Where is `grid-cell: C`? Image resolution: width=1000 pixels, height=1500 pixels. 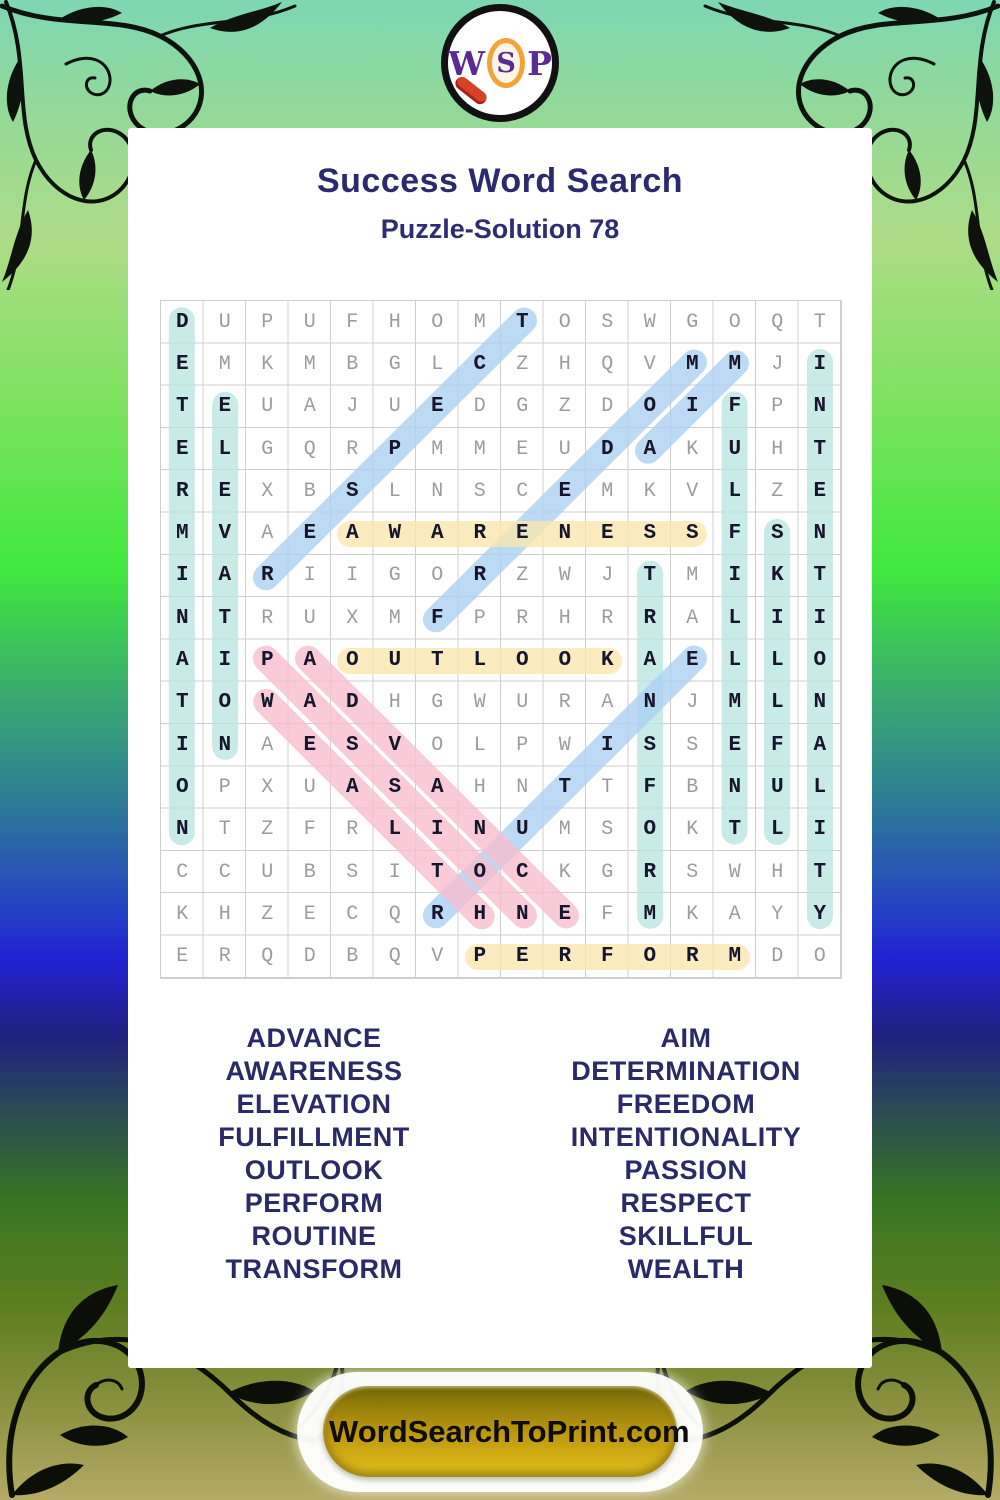
grid-cell: C is located at coordinates (182, 872).